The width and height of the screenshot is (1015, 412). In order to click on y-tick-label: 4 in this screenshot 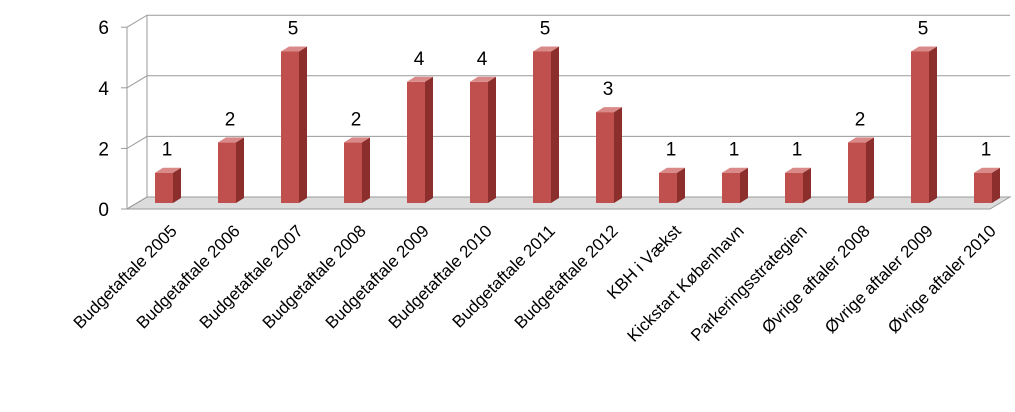, I will do `click(103, 89)`.